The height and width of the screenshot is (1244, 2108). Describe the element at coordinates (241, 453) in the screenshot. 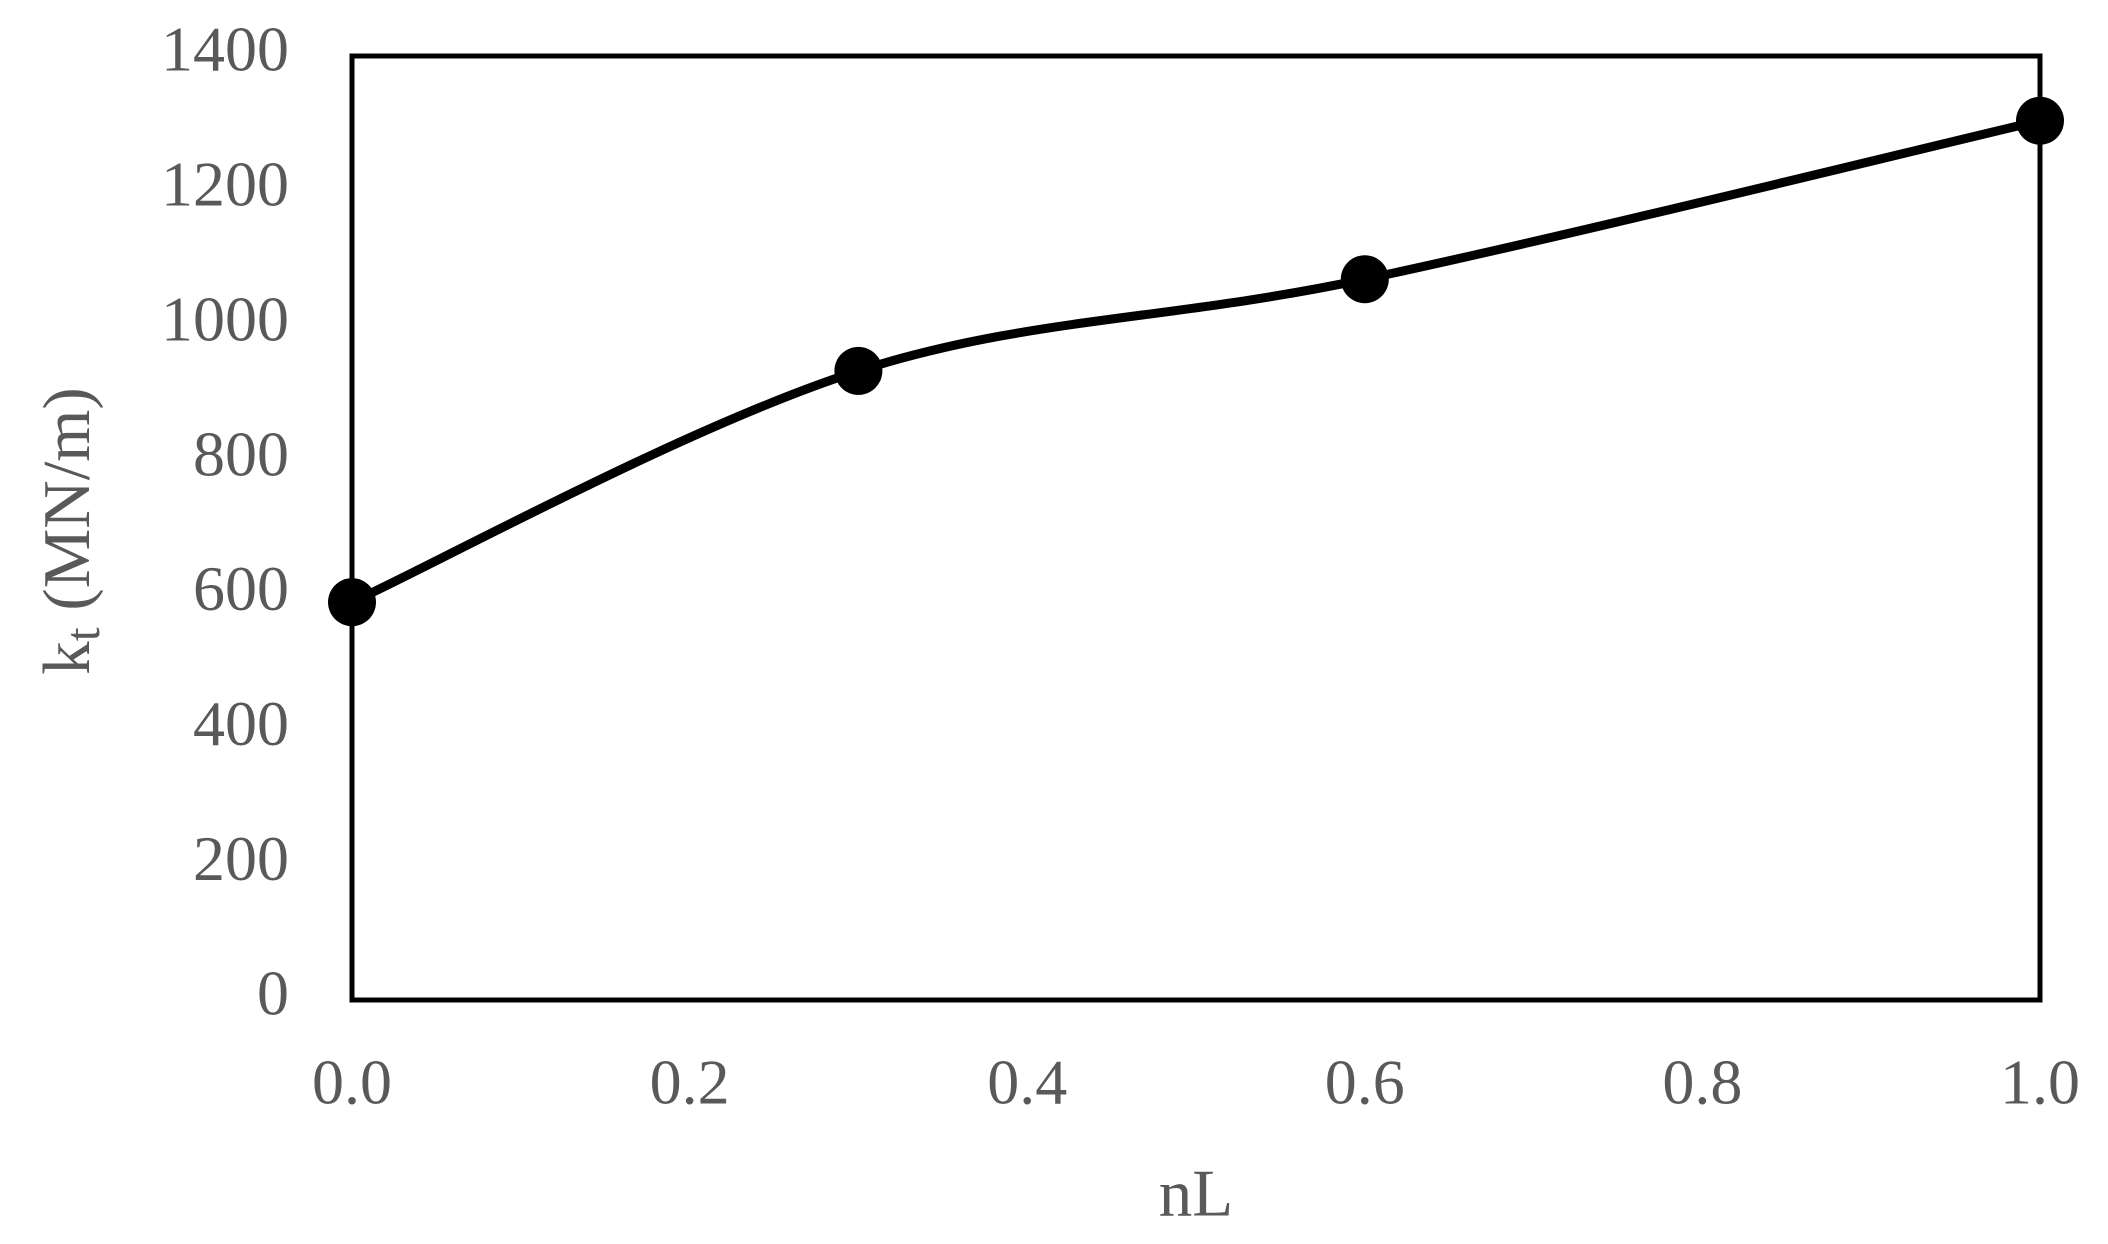

I see `y-tick-label: 800` at that location.